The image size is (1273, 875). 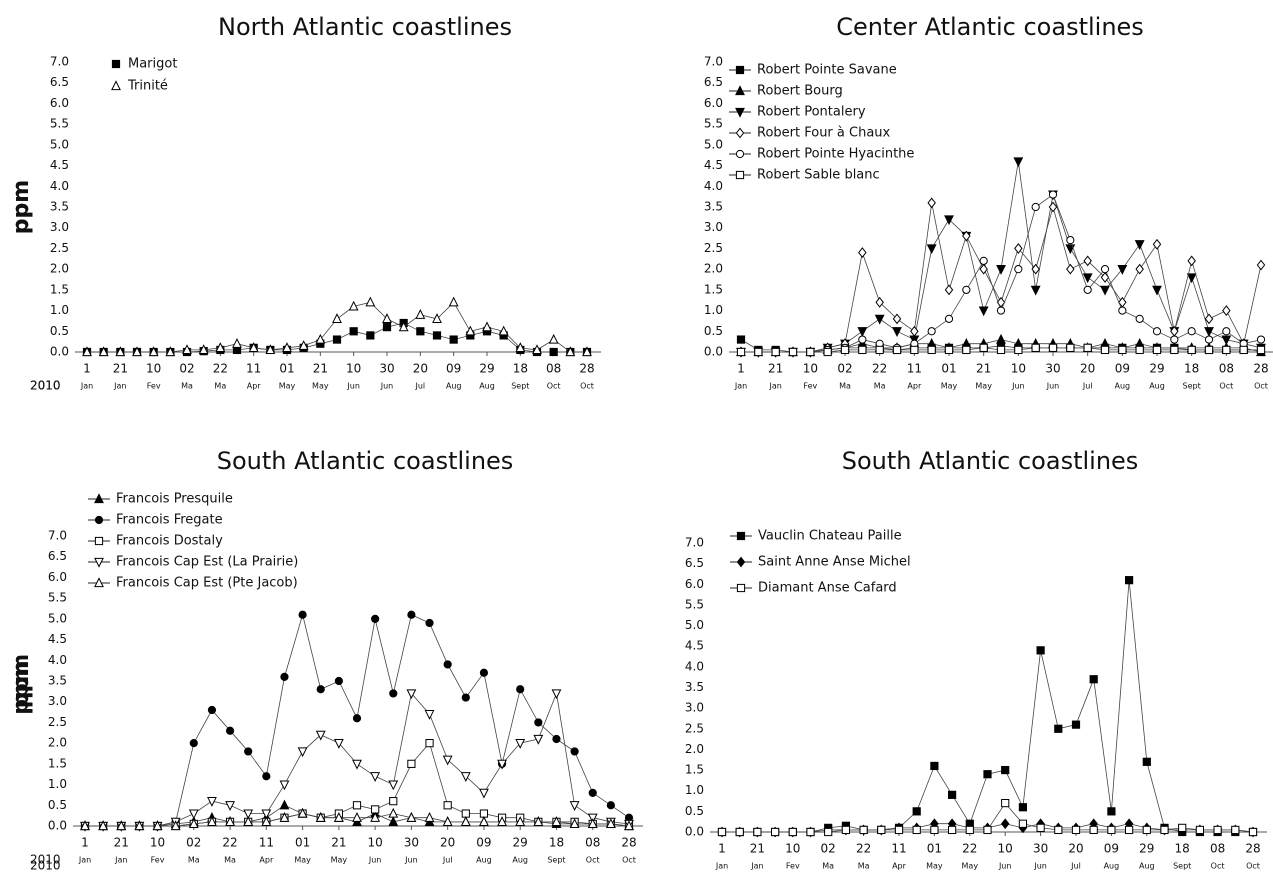 I want to click on y-tick-label: 4.5, so click(x=694, y=646).